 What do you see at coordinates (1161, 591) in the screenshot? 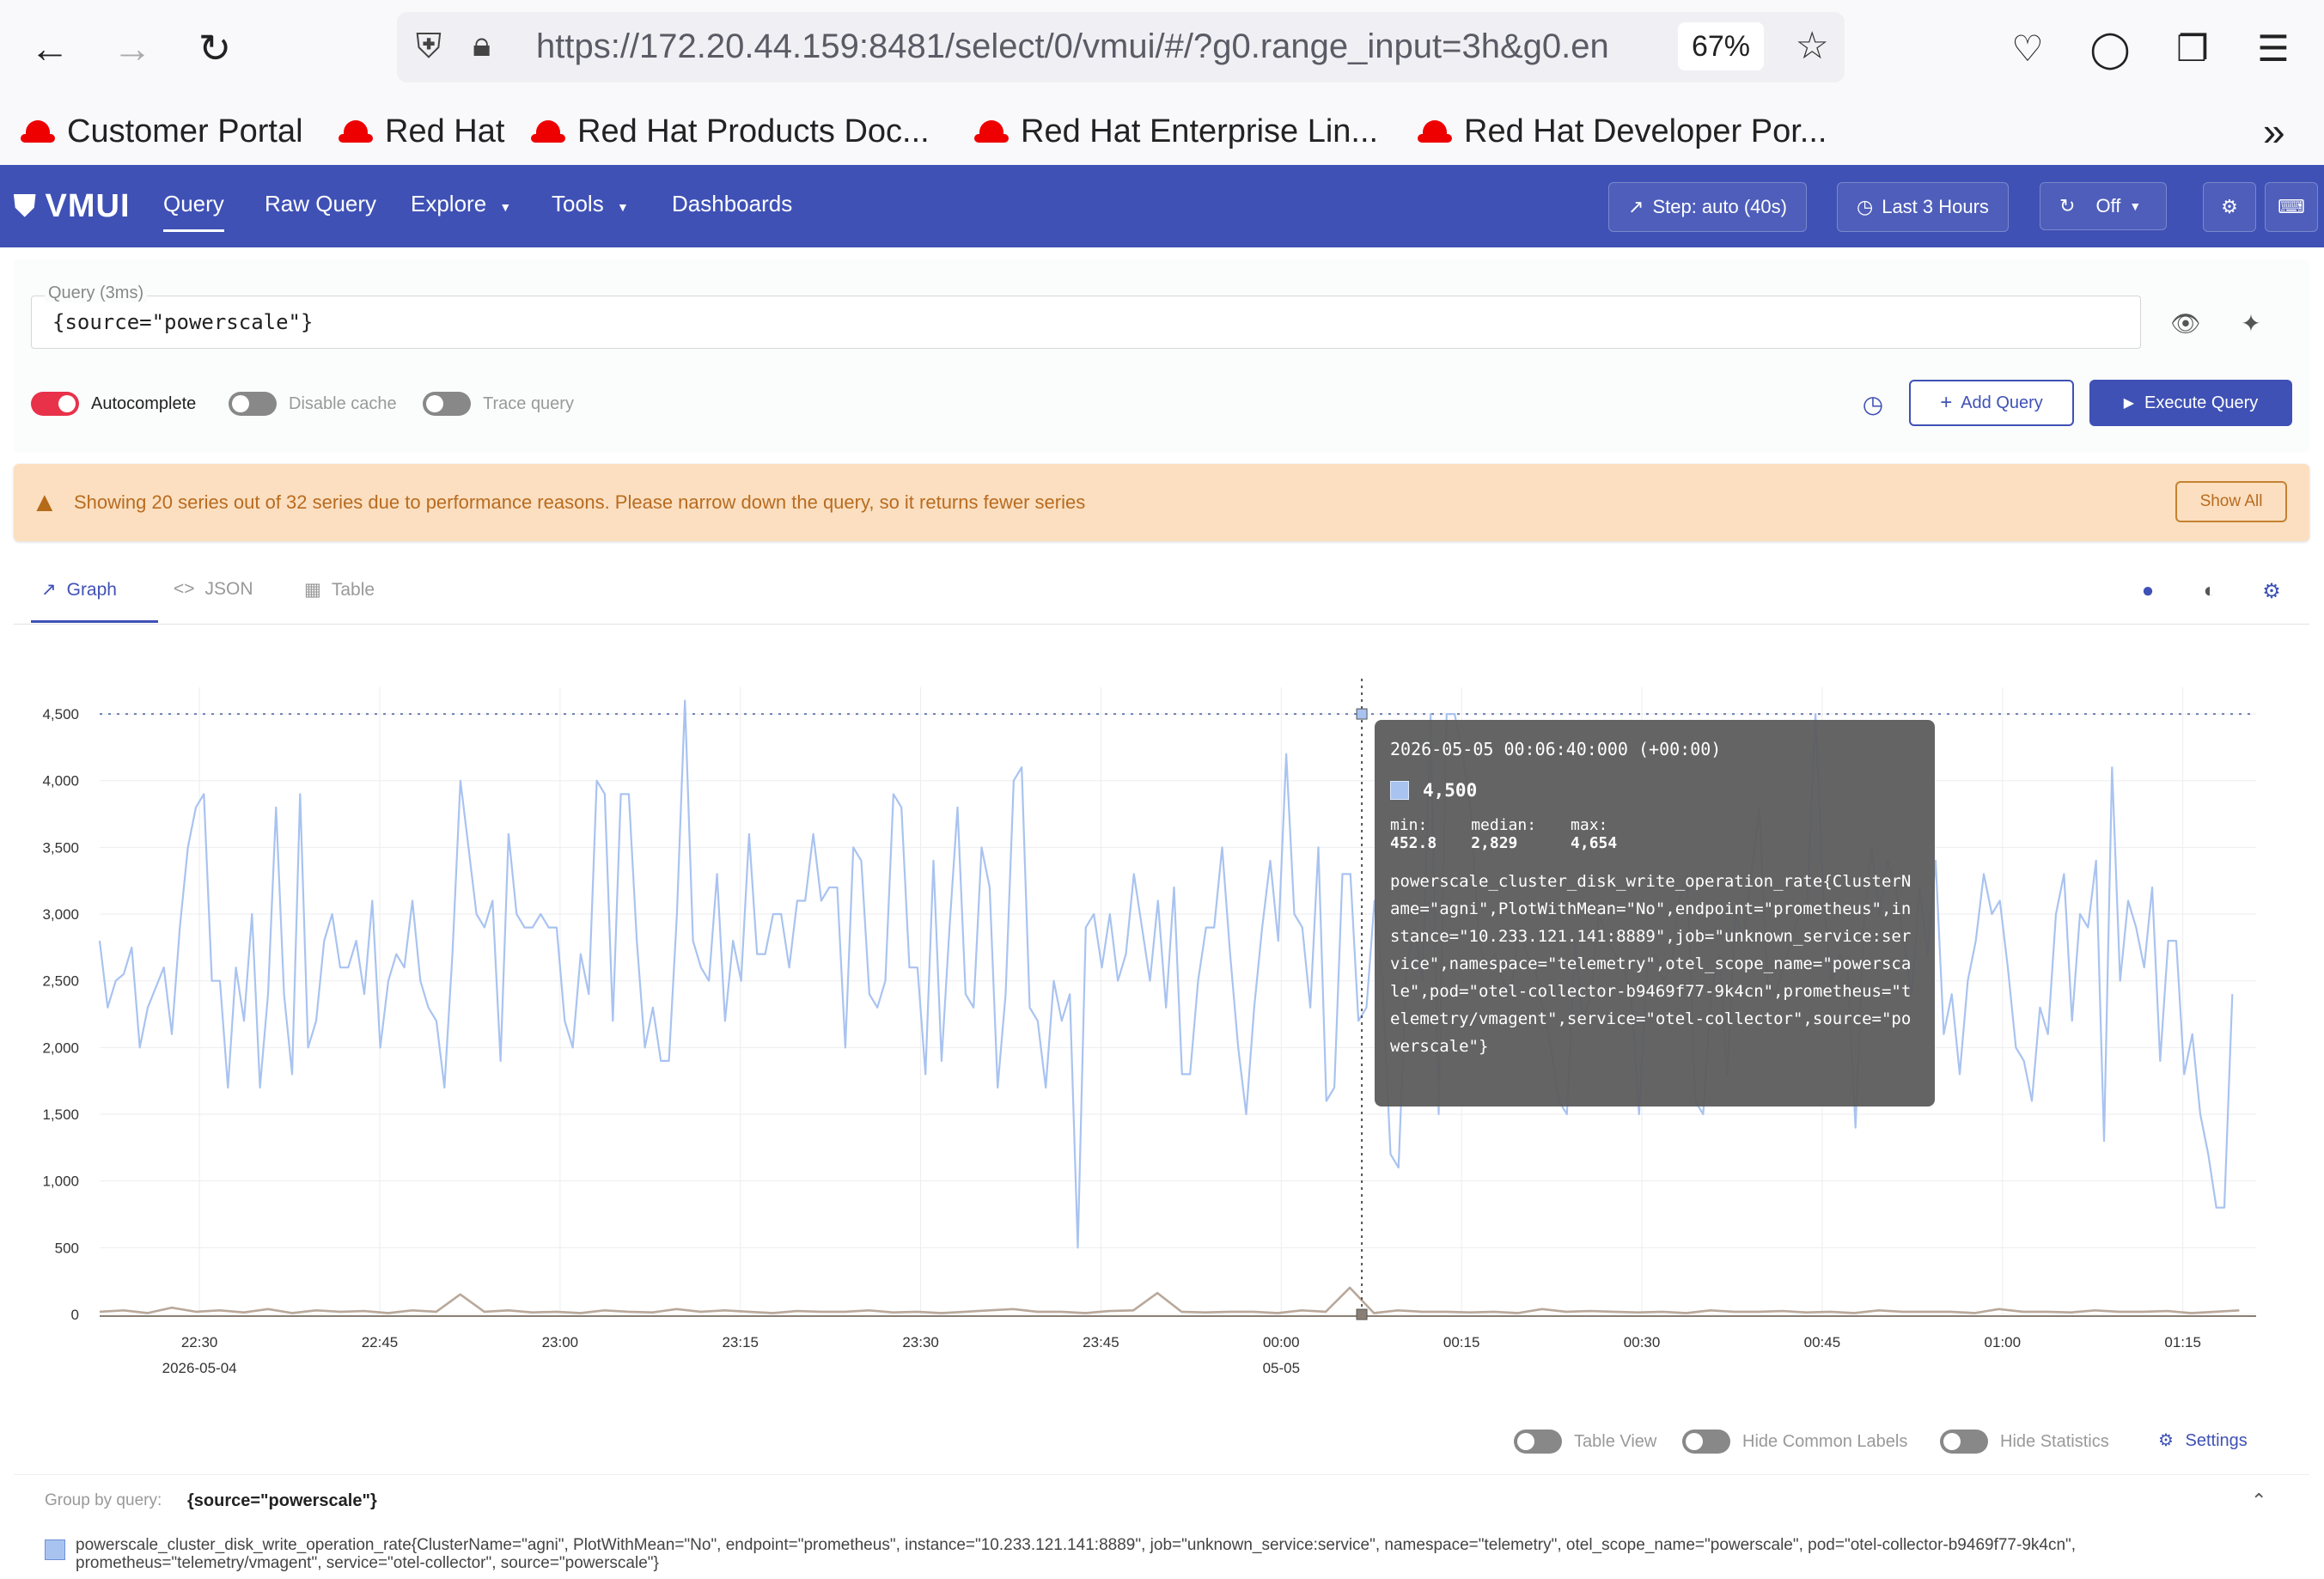
I see `result-tabs: ↗ Graph <> JSON ▦ Table ● ◐ ⚙` at bounding box center [1161, 591].